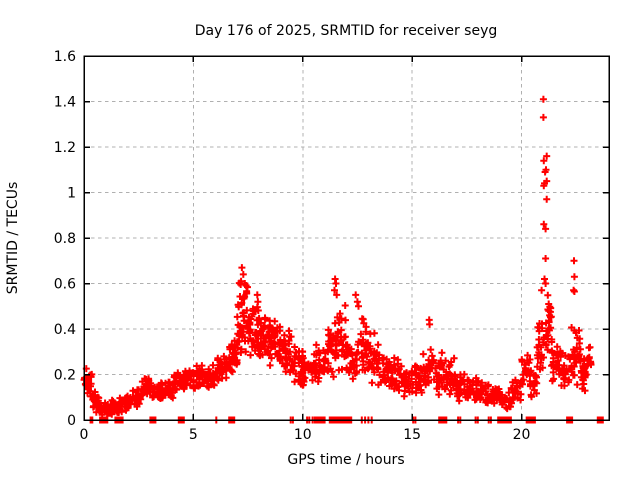  I want to click on x-tick-label: 10, so click(303, 435).